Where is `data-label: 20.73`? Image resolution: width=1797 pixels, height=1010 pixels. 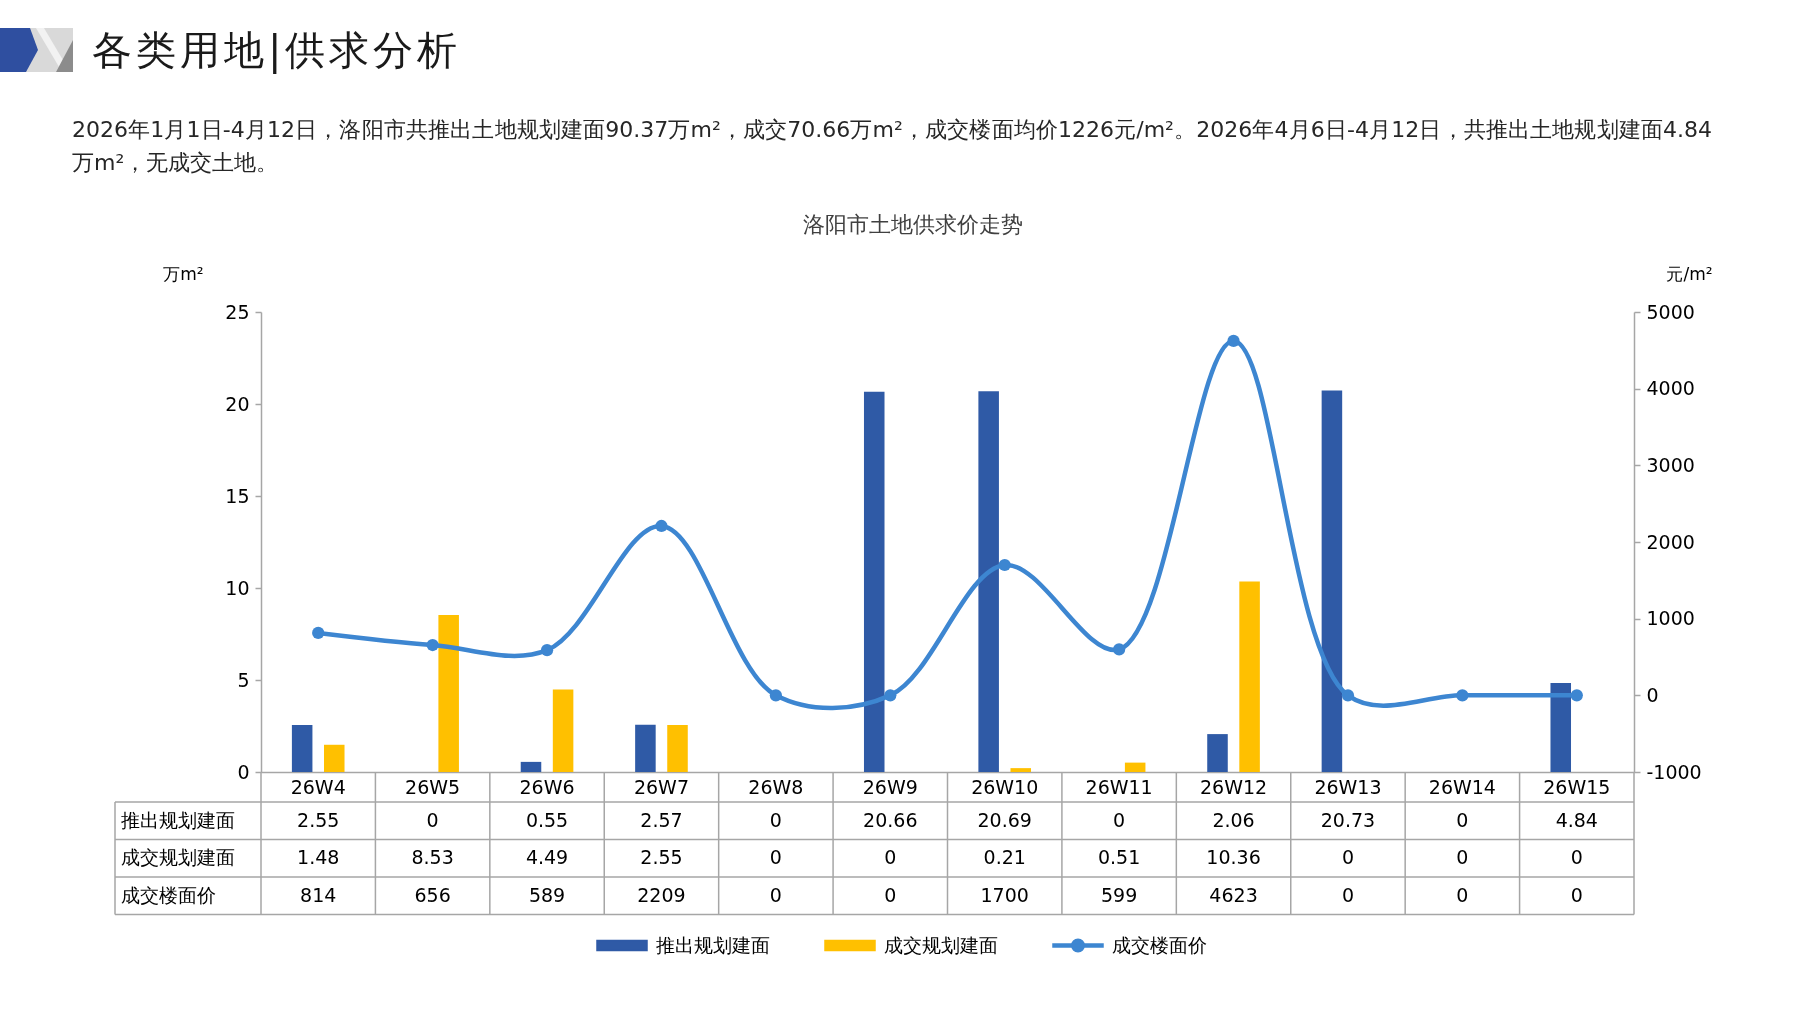
data-label: 20.73 is located at coordinates (1348, 819).